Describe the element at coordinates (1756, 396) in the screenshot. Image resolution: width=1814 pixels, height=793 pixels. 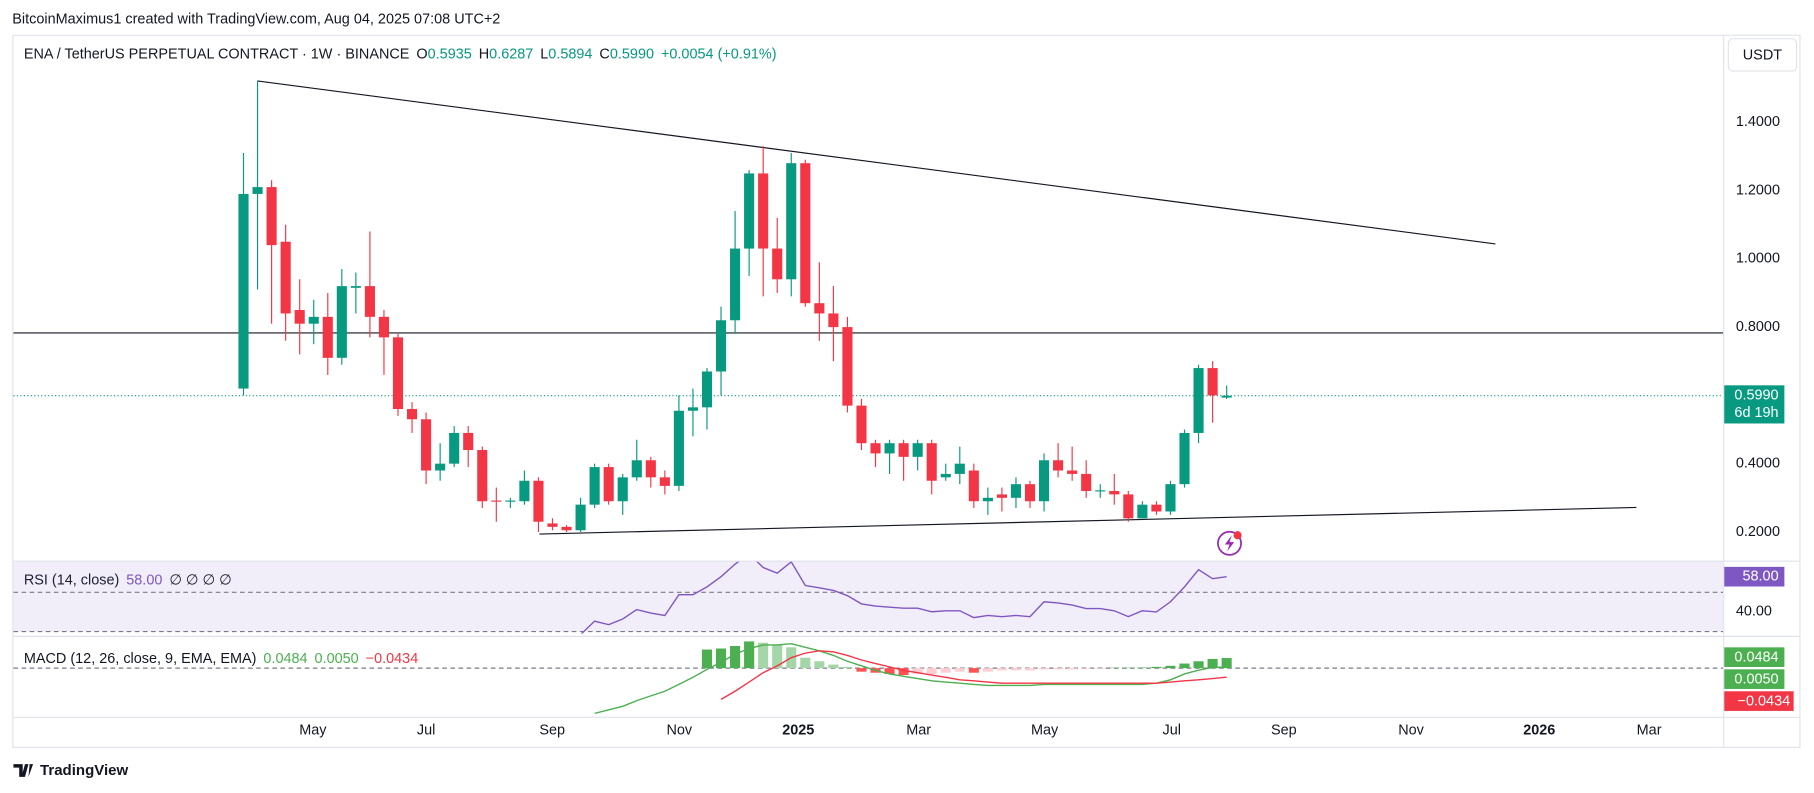
I see `price-badge-label: 0.5990` at that location.